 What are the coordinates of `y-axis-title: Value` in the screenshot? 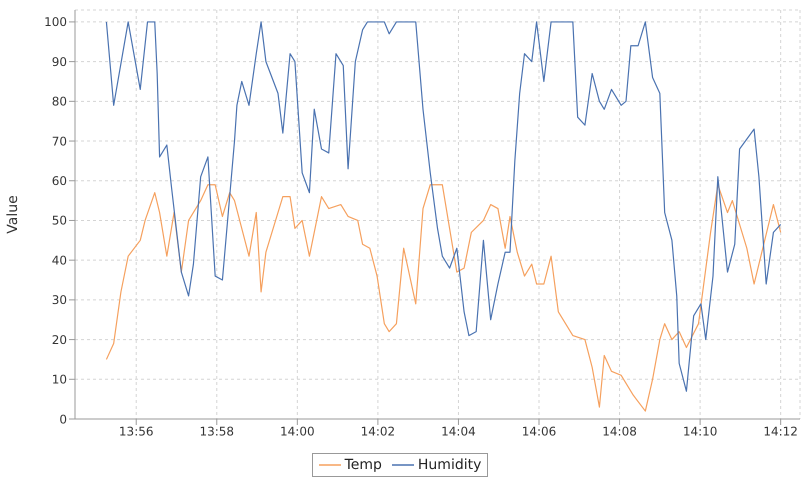 It's located at (12, 214).